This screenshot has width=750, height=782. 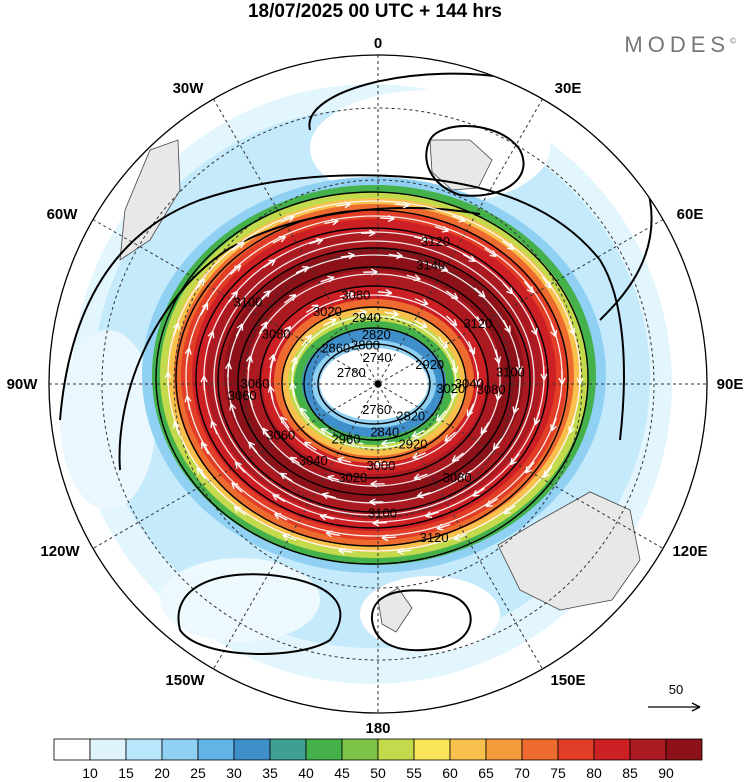 I want to click on vector-ref-arrow, so click(x=674, y=707).